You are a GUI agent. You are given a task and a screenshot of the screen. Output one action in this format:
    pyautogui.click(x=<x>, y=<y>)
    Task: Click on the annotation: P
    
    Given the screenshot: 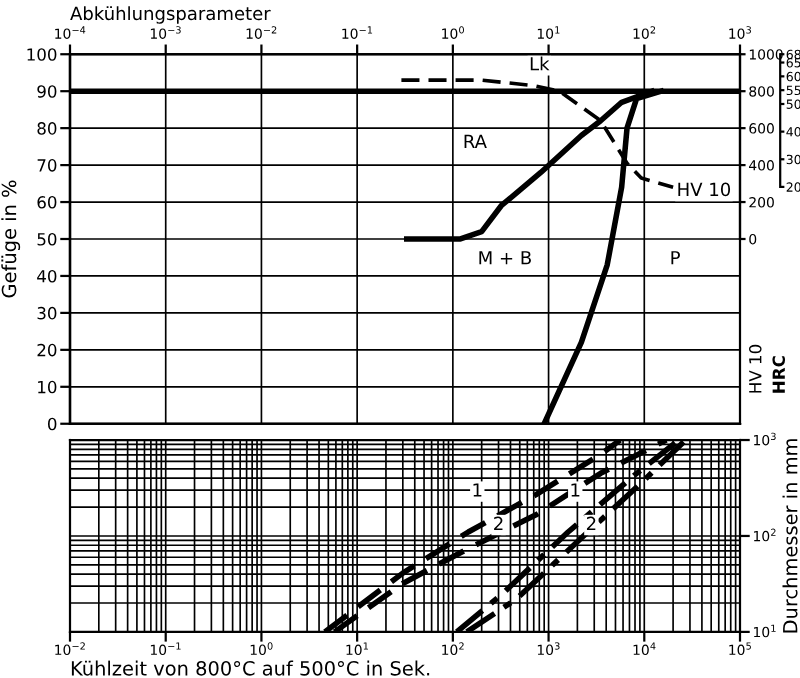 What is the action you would take?
    pyautogui.click(x=675, y=258)
    